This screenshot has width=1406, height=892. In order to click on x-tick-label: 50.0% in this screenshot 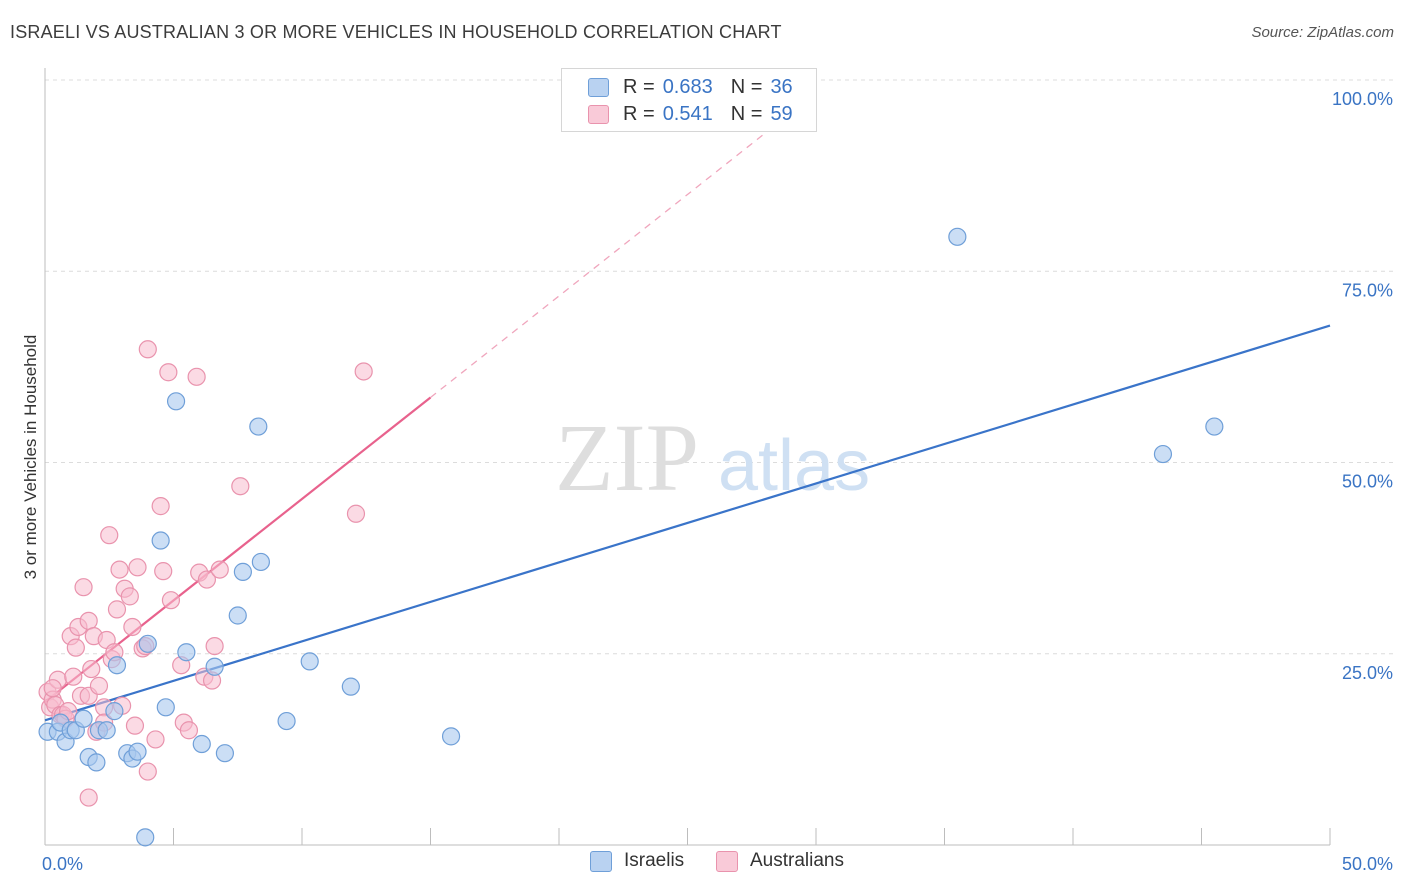, I will do `click(1367, 864)`.